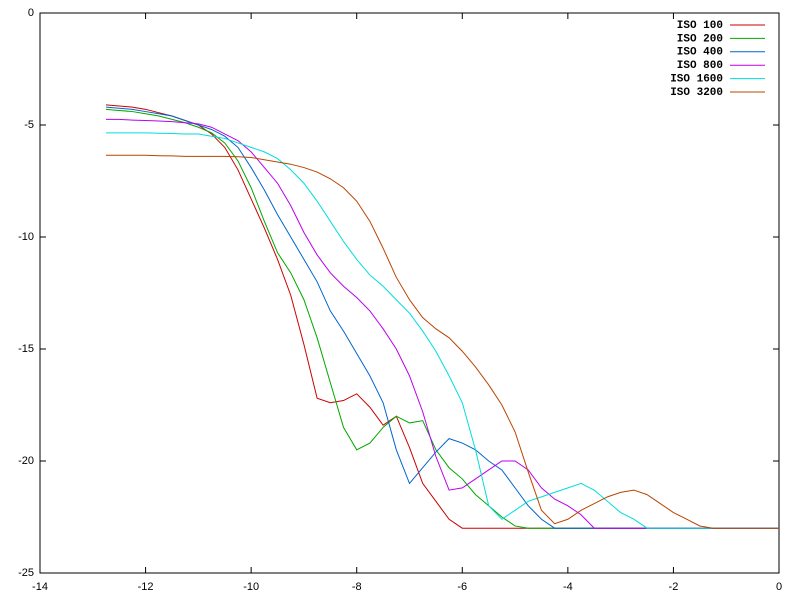  Describe the element at coordinates (26, 349) in the screenshot. I see `y-tick-label: -15` at that location.